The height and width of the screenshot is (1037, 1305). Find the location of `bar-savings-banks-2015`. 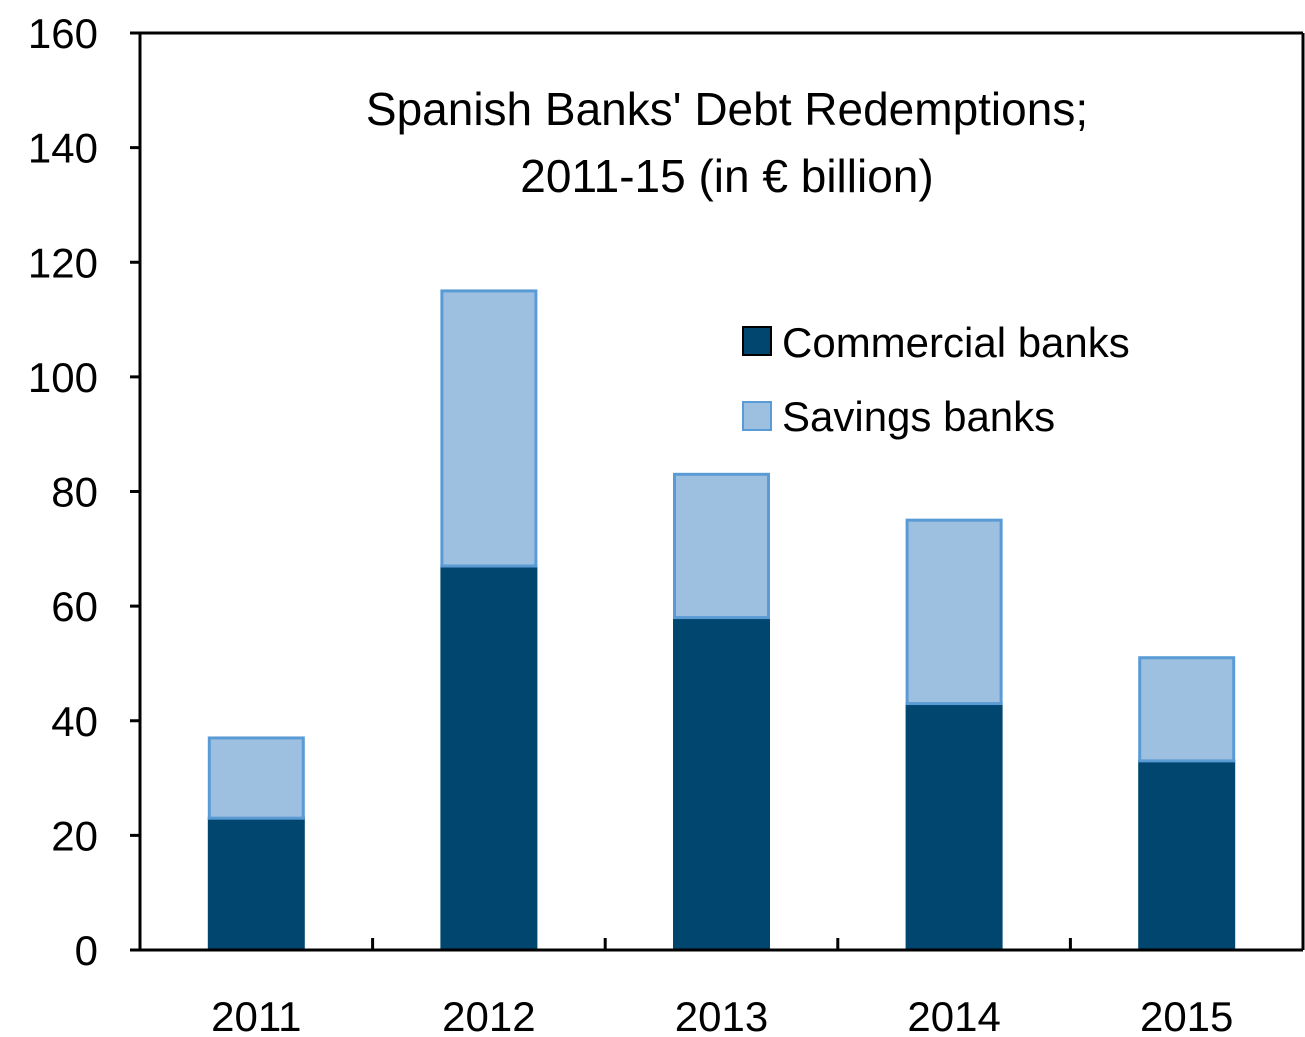

bar-savings-banks-2015 is located at coordinates (1187, 709).